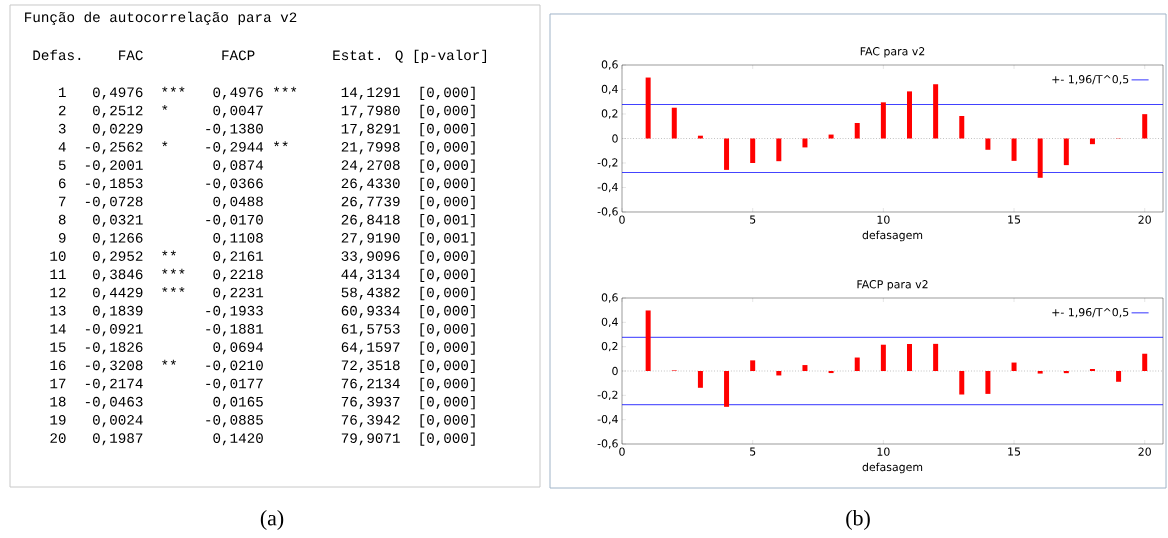 This screenshot has width=1168, height=538. What do you see at coordinates (340, 330) in the screenshot?
I see `text: -0,1881 61,5753 [0,000]` at bounding box center [340, 330].